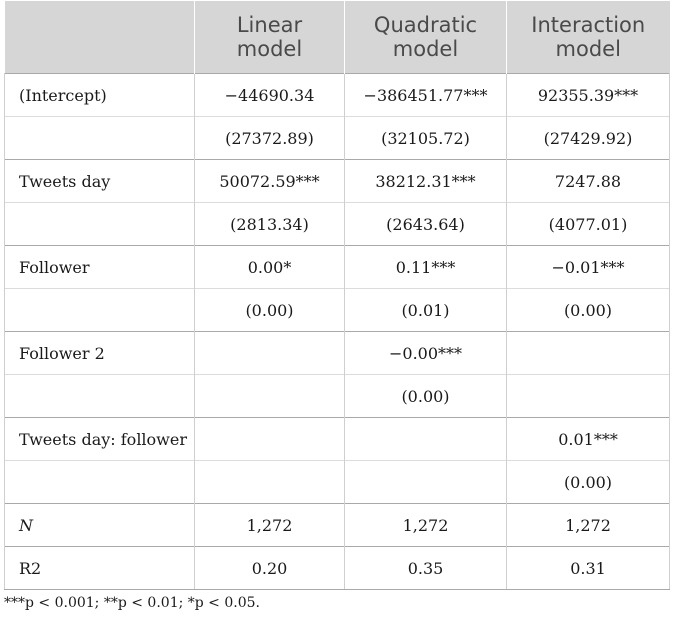 The height and width of the screenshot is (620, 673). I want to click on row-label-n: N, so click(99, 525).